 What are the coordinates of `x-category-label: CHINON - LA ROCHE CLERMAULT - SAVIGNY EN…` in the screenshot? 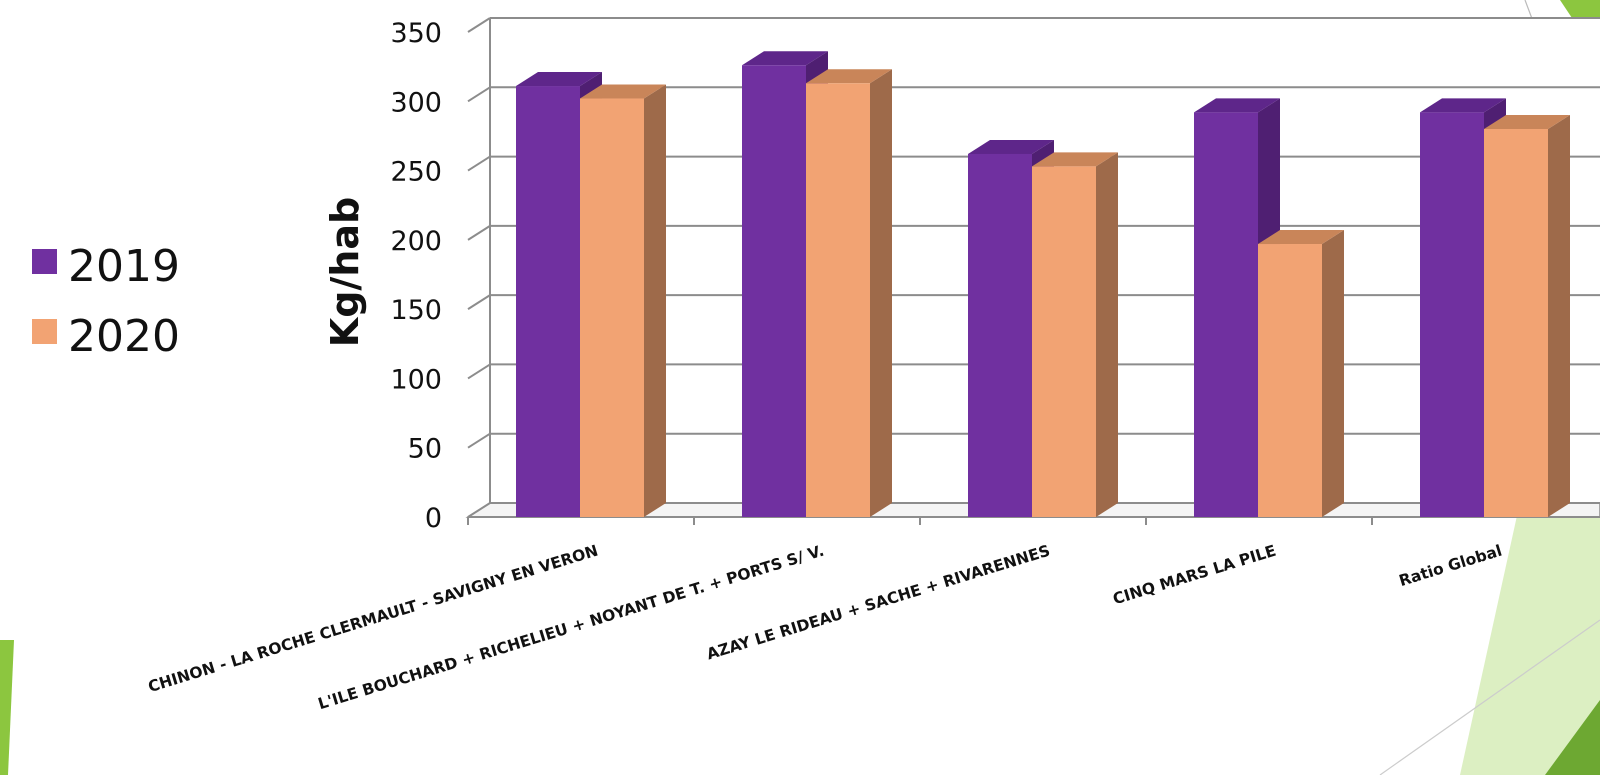 It's located at (373, 619).